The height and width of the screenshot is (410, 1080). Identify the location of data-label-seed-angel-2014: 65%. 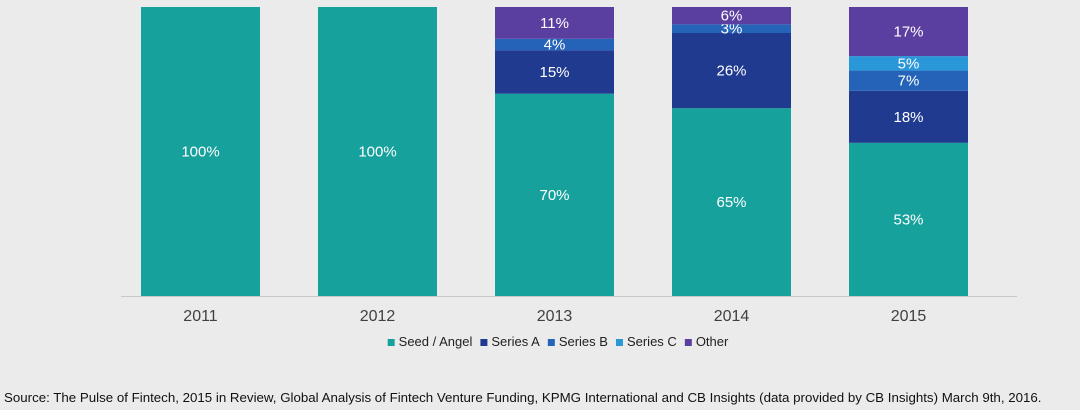
(731, 202).